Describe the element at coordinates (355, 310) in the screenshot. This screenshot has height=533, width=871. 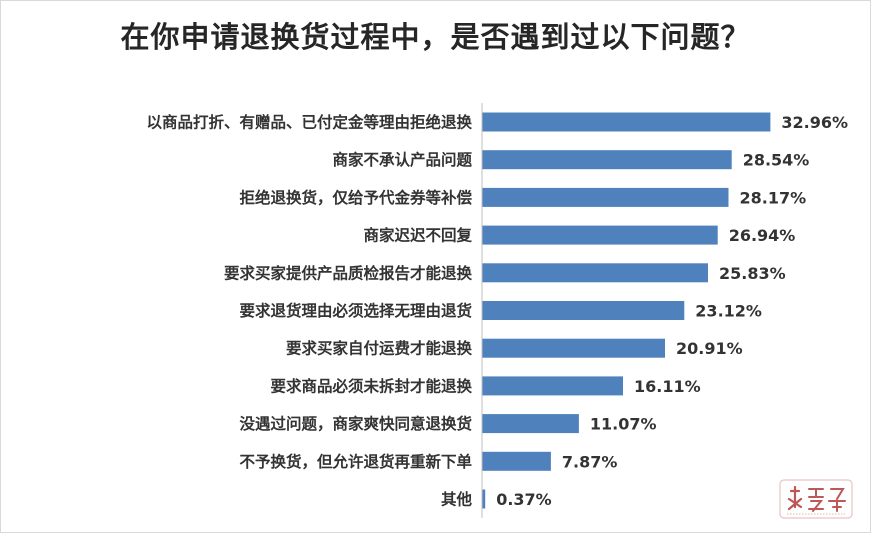
I see `category-label: 要求退货理由必须选择无理由退货` at that location.